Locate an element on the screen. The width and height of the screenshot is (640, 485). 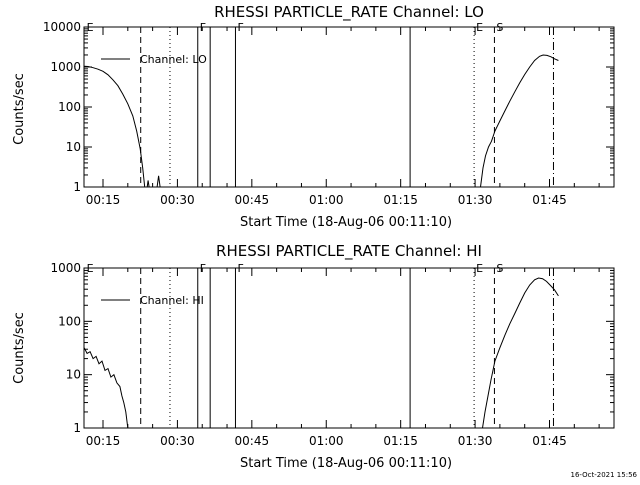
y-tick-label: 10000 is located at coordinates (62, 27).